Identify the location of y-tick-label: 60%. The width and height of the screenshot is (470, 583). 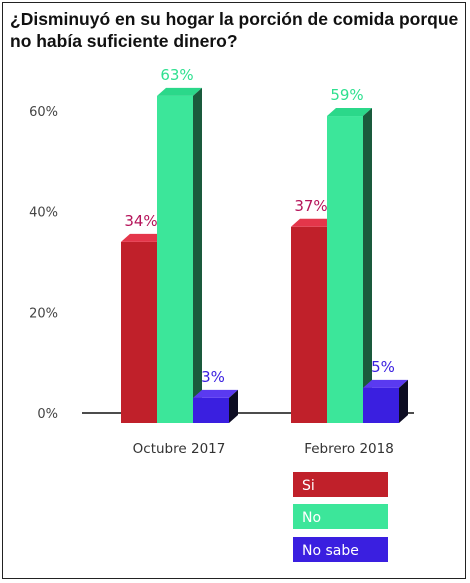
(43, 112).